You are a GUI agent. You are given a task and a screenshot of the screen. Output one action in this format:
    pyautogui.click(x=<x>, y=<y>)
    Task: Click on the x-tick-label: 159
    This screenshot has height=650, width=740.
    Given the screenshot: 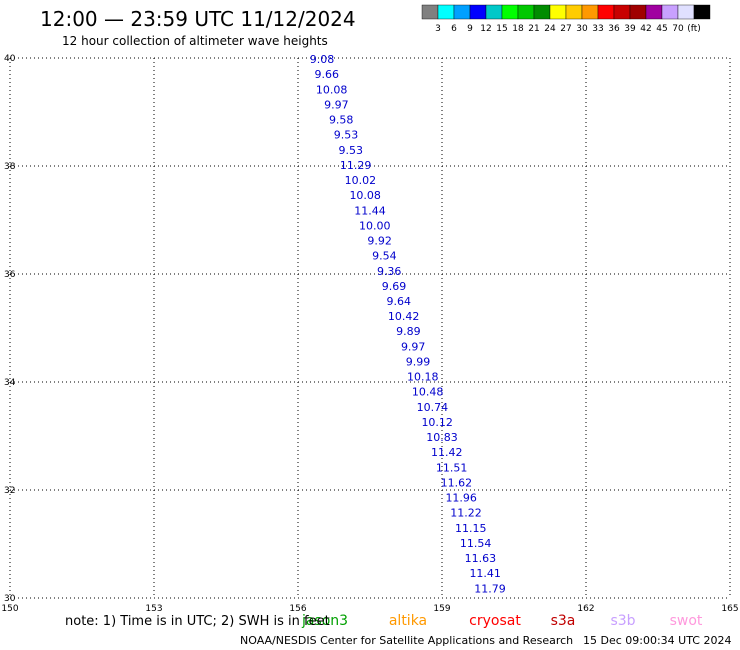 What is the action you would take?
    pyautogui.click(x=441, y=609)
    